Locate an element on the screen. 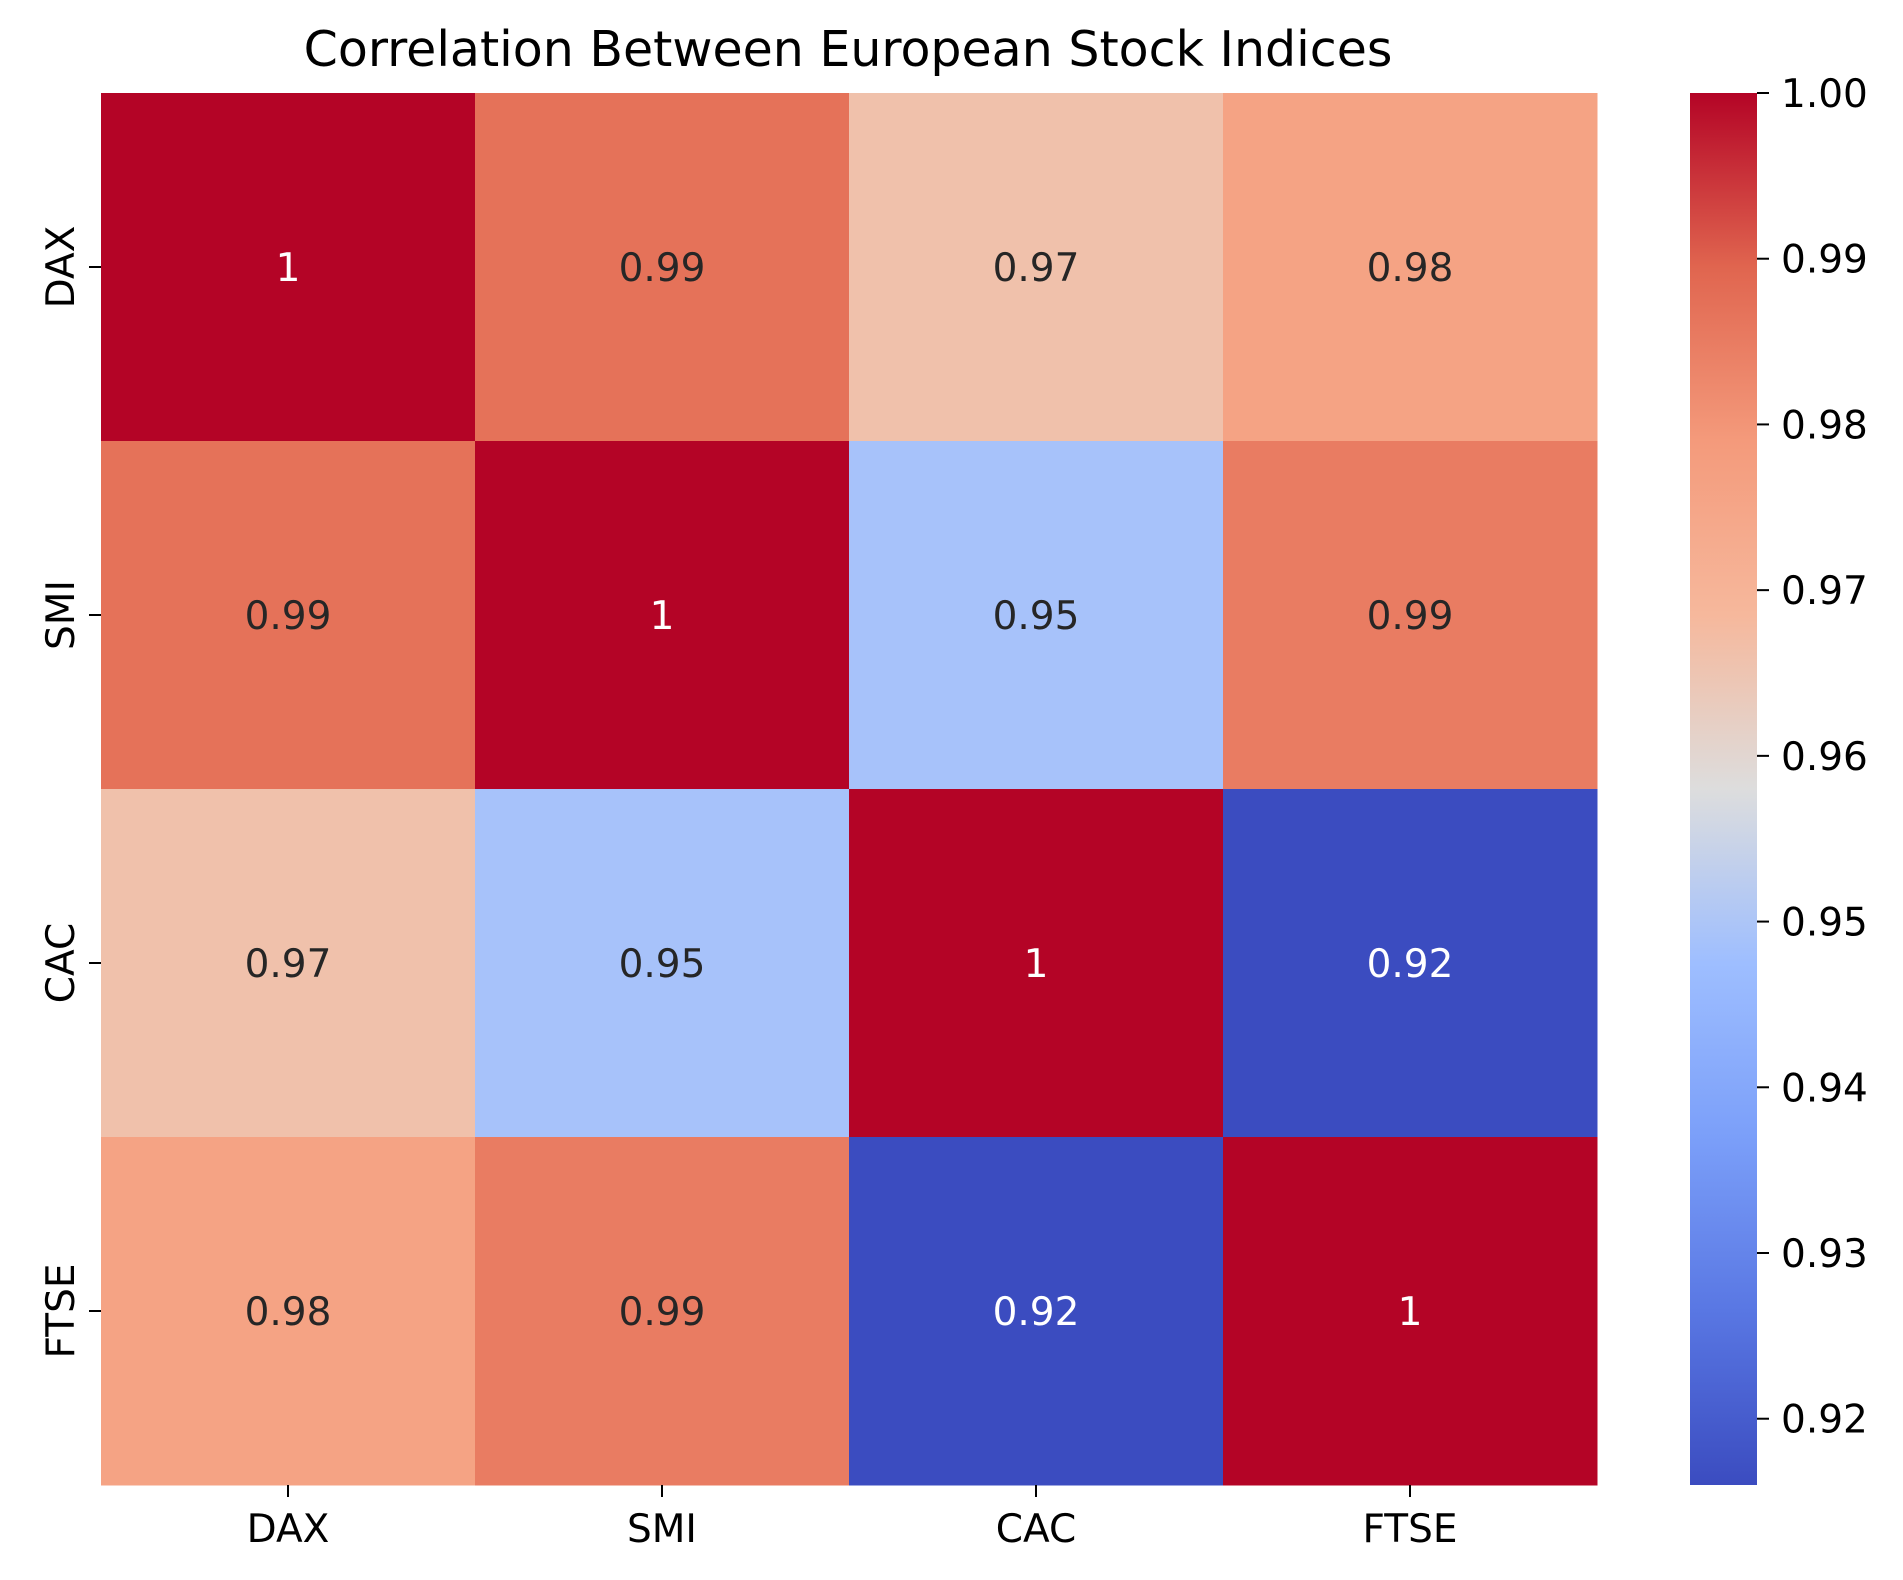 This screenshot has width=1903, height=1580. x-tick-label: FTSE is located at coordinates (1410, 1529).